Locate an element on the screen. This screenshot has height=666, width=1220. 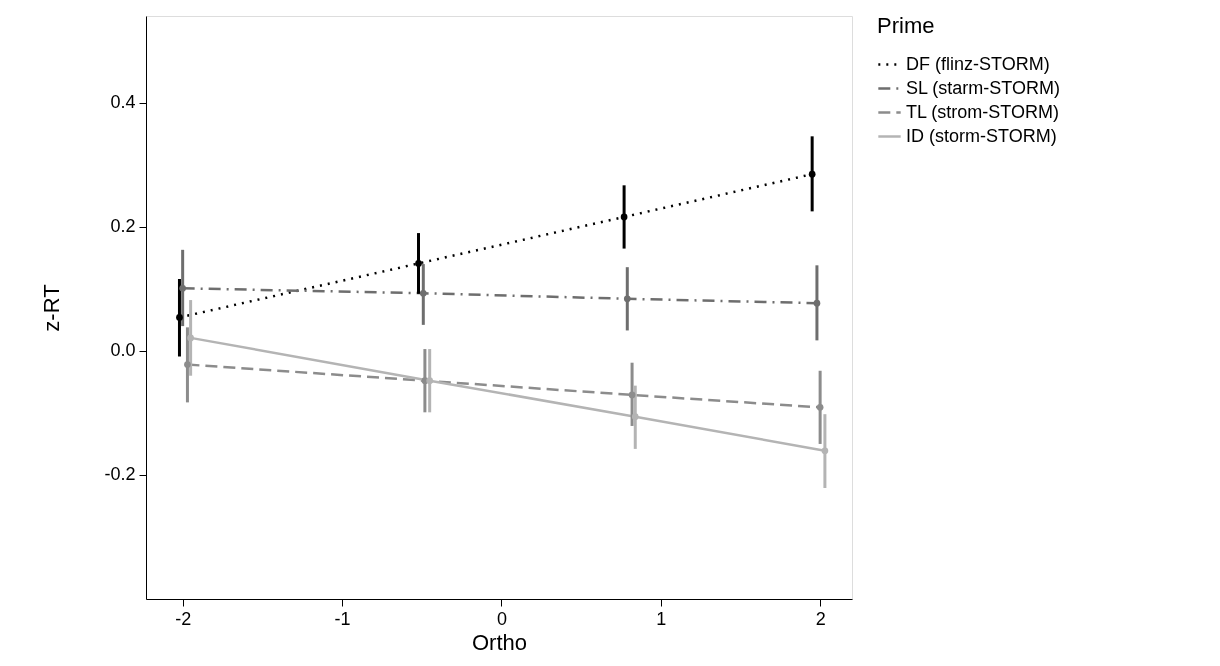
legend-label: TL (strom-STORM) is located at coordinates (982, 111).